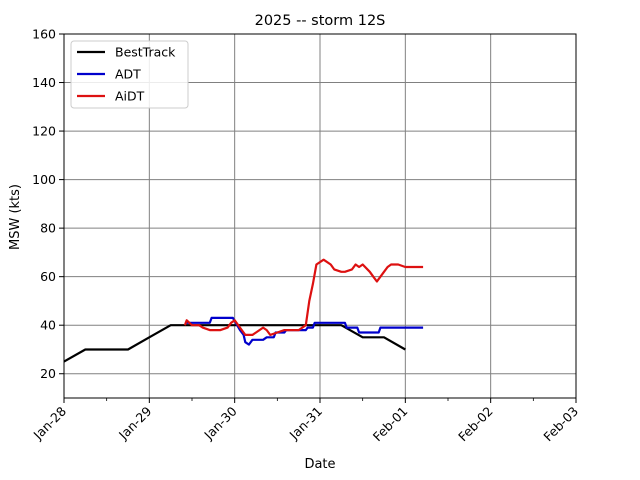 This screenshot has height=480, width=640. What do you see at coordinates (48, 276) in the screenshot?
I see `y-tick-label: 60` at bounding box center [48, 276].